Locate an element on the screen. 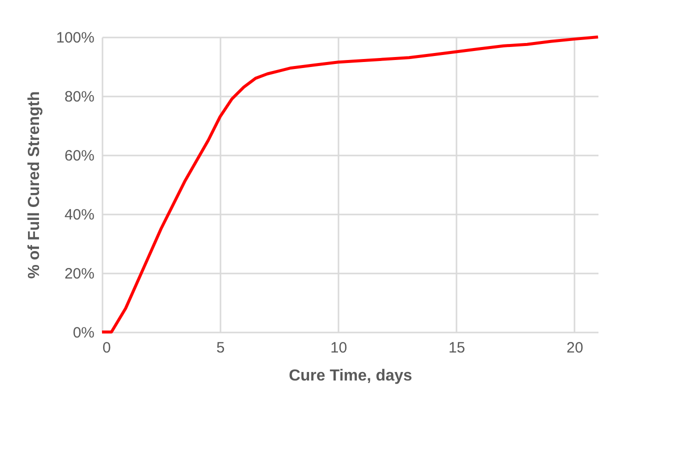  x-tick-label: 0 is located at coordinates (106, 348).